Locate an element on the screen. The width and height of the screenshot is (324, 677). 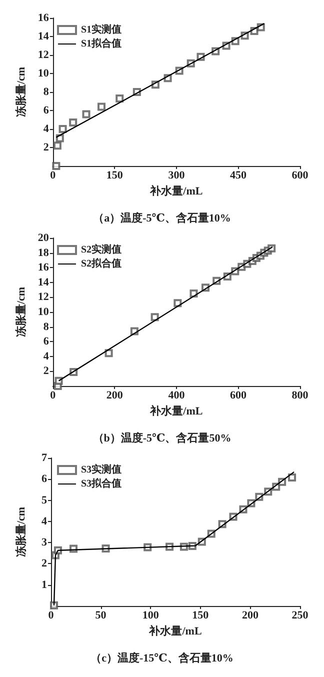
text: （b）温度-5℃、含石量50% is located at coordinates (162, 438).